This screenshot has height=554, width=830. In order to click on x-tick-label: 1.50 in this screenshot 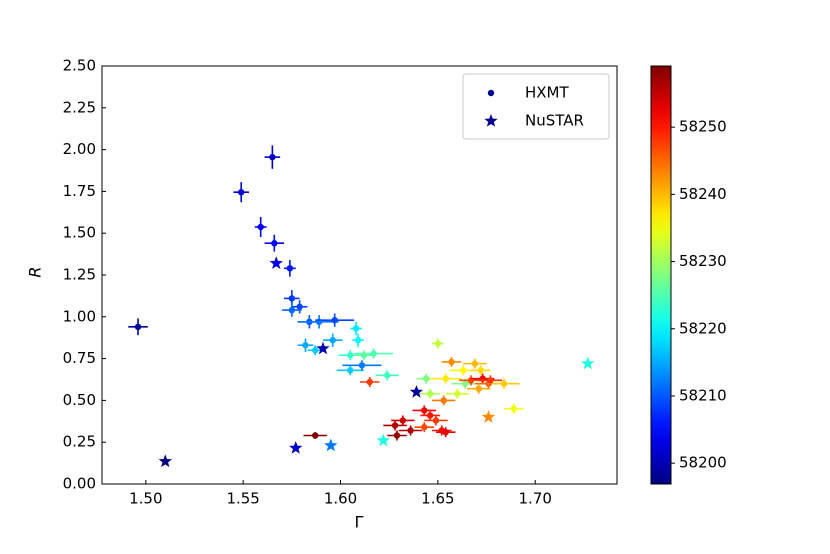, I will do `click(145, 499)`.